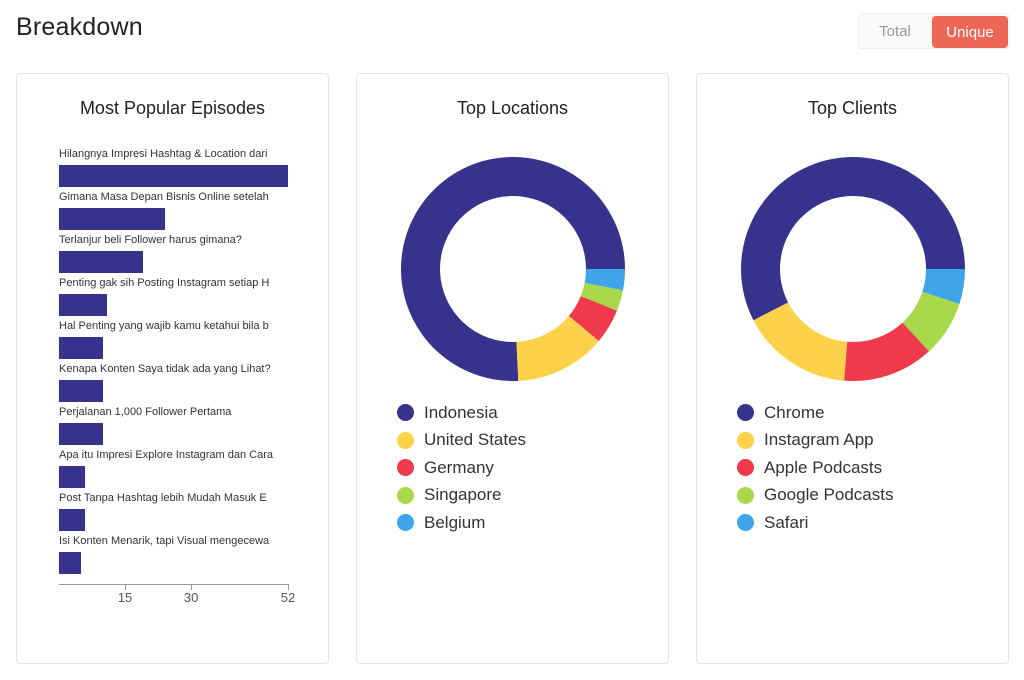 This screenshot has height=680, width=1024. I want to click on episode-label: Kenapa Konten Saya tidak ada yang Lihat?, so click(165, 369).